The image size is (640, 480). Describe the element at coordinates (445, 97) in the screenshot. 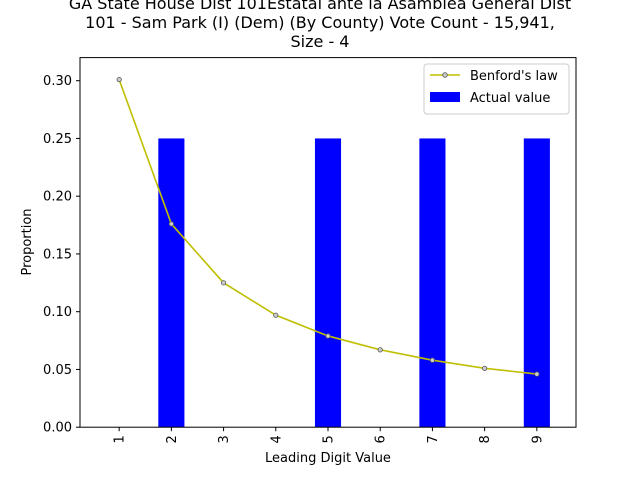

I see `legend-bar-swatch` at that location.